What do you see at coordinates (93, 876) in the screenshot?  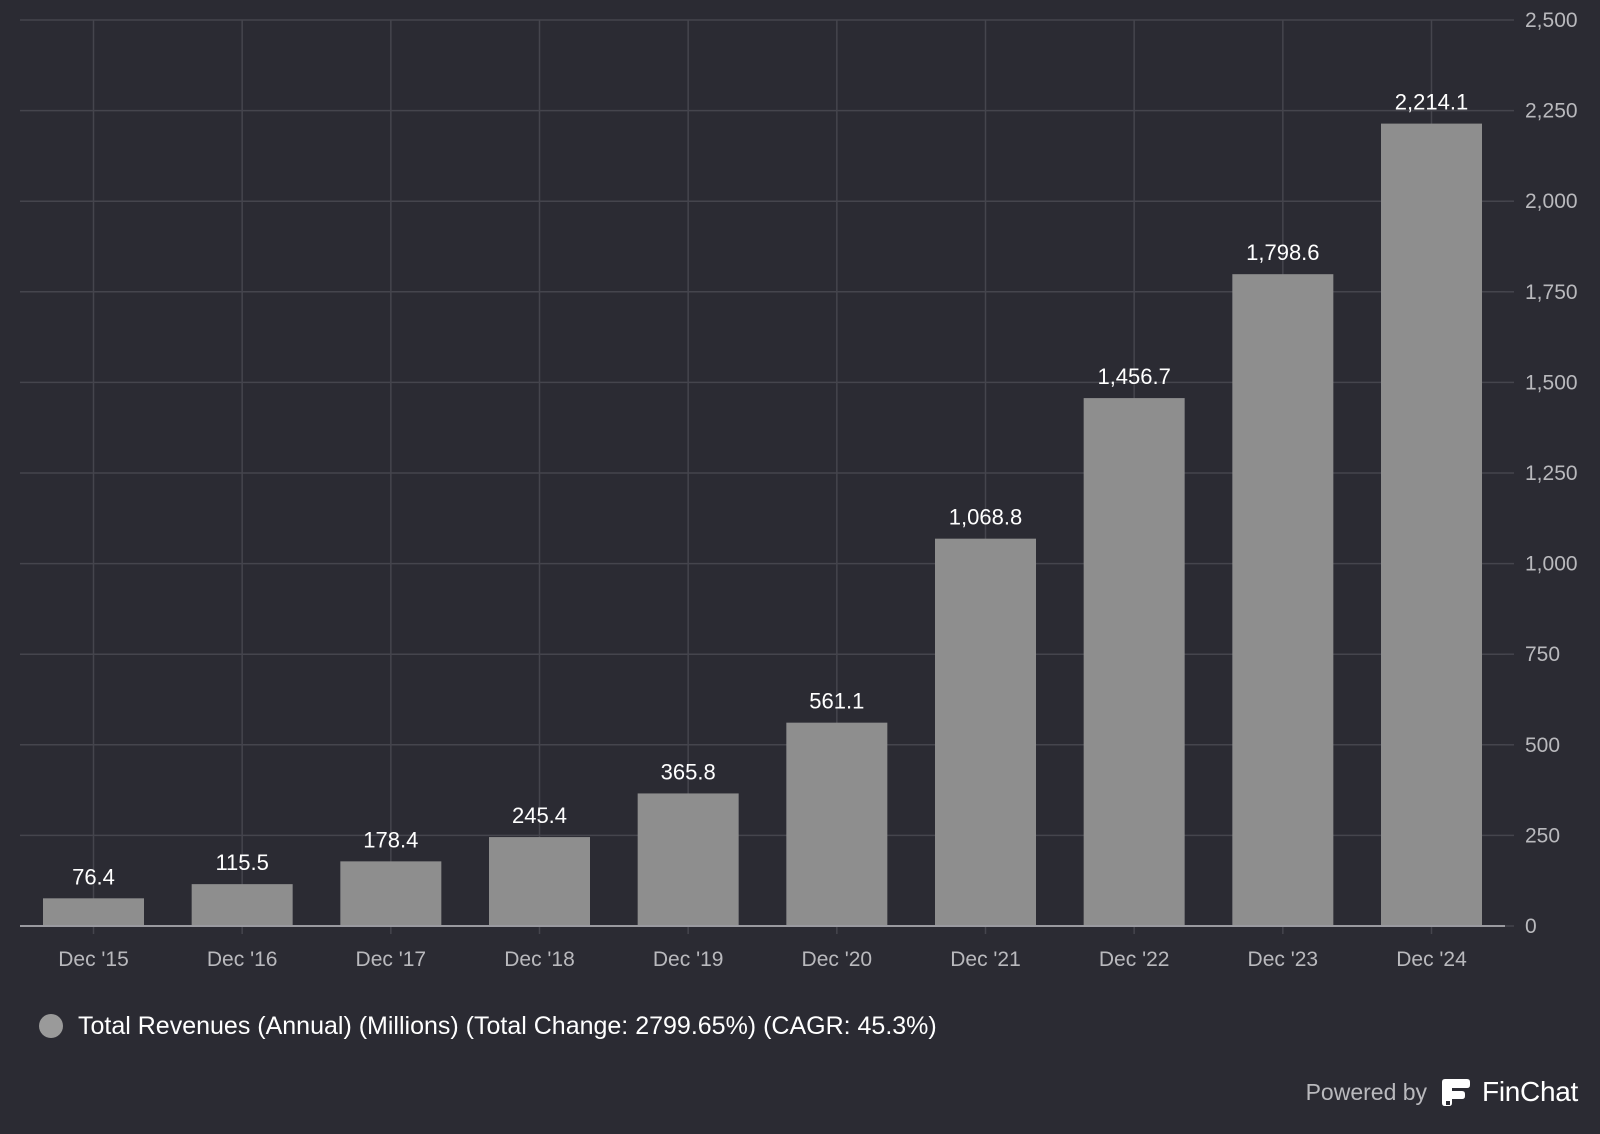 I see `bar-value-label: 76.4` at bounding box center [93, 876].